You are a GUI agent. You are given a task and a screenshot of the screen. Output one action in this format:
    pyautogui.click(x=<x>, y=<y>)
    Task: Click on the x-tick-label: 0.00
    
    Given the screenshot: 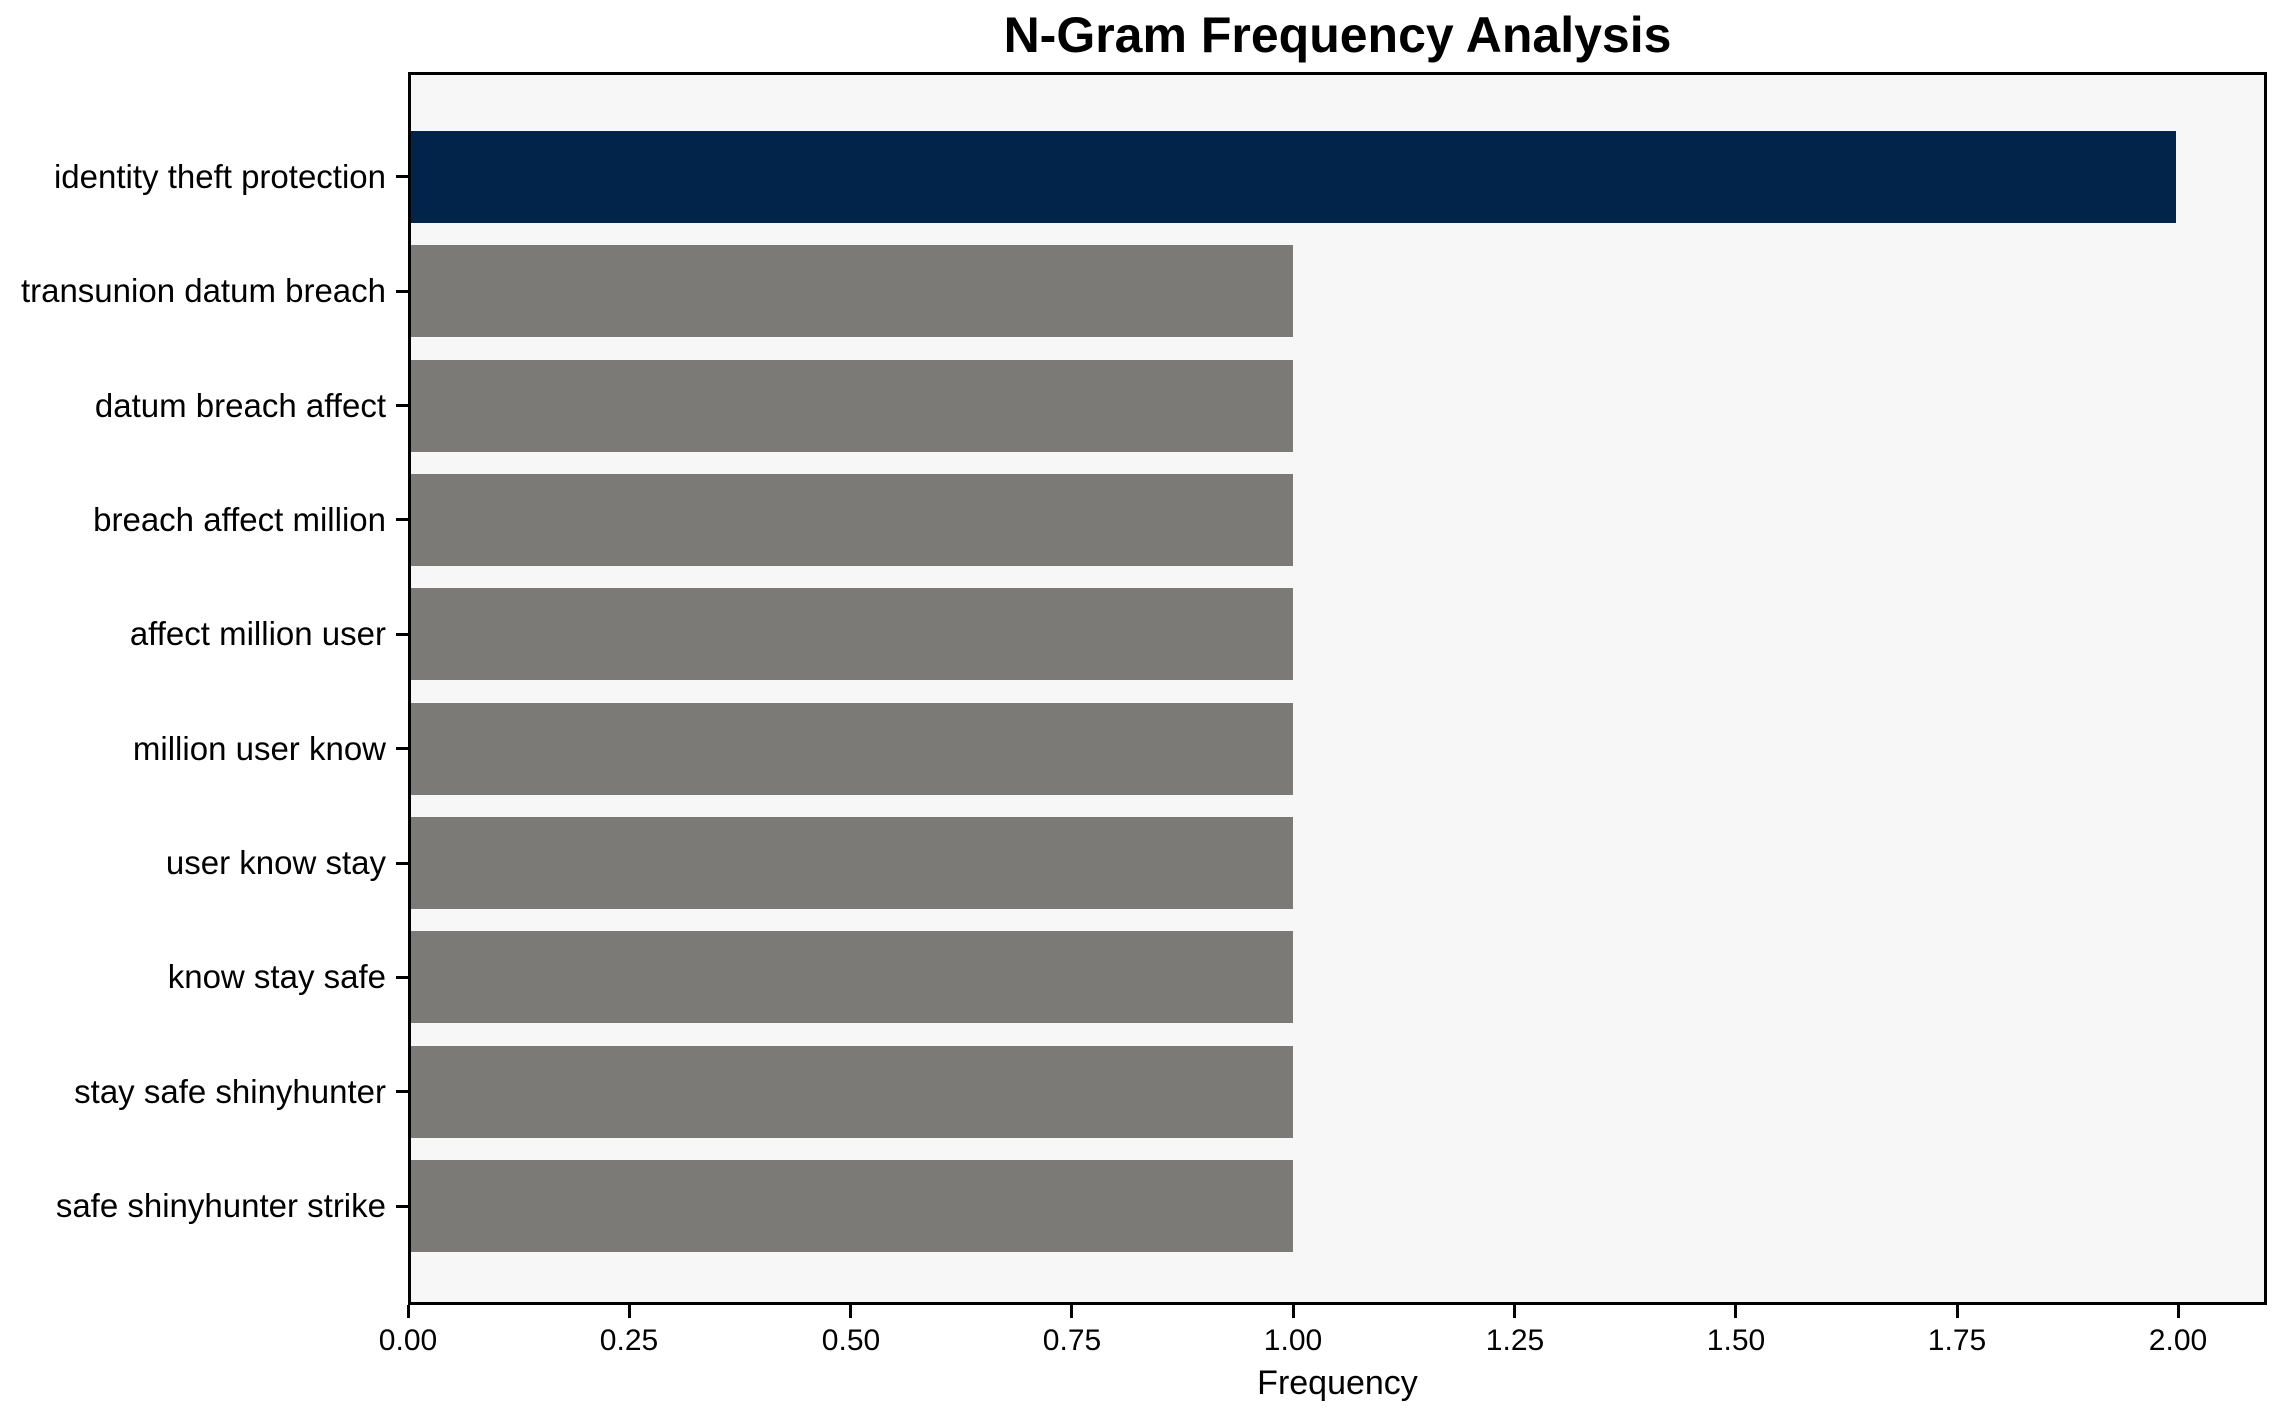 What is the action you would take?
    pyautogui.click(x=408, y=1340)
    